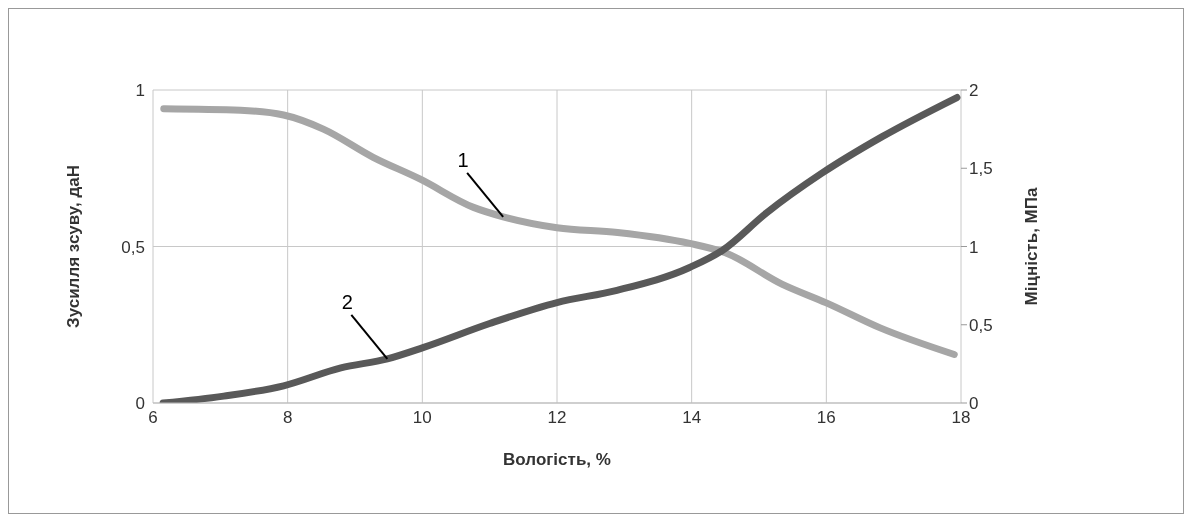  What do you see at coordinates (140, 91) in the screenshot?
I see `y-tick-label: 1` at bounding box center [140, 91].